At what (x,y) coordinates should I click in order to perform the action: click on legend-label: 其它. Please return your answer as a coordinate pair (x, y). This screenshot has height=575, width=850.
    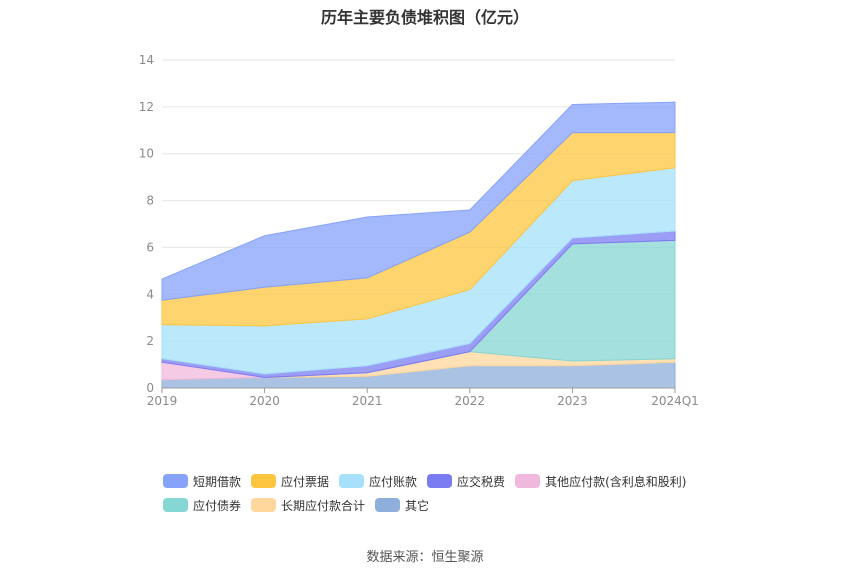
    Looking at the image, I should click on (417, 505).